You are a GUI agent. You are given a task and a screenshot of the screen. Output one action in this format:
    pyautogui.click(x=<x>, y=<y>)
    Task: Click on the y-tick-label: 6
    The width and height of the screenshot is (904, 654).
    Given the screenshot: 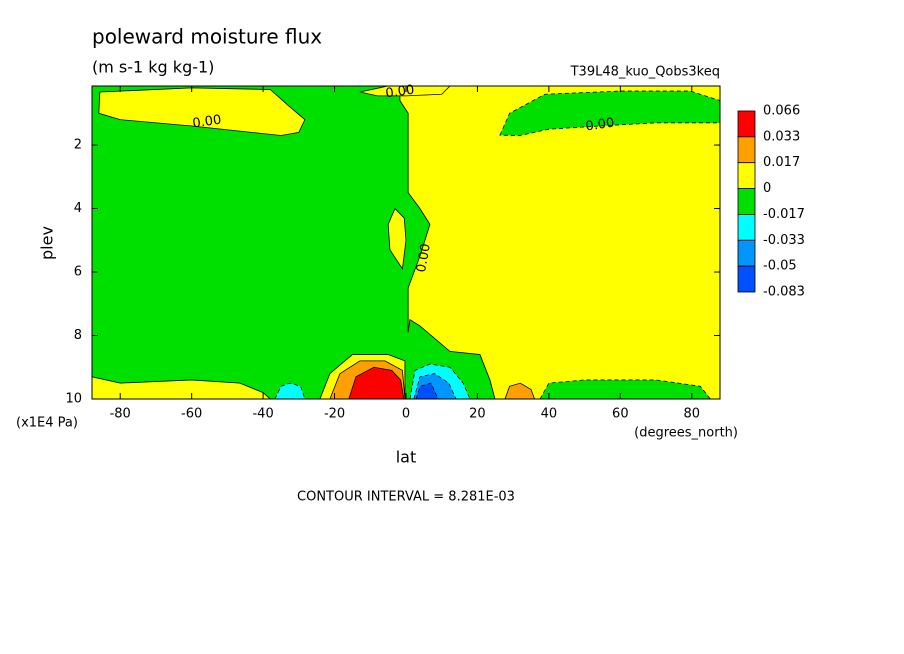 What is the action you would take?
    pyautogui.click(x=78, y=272)
    